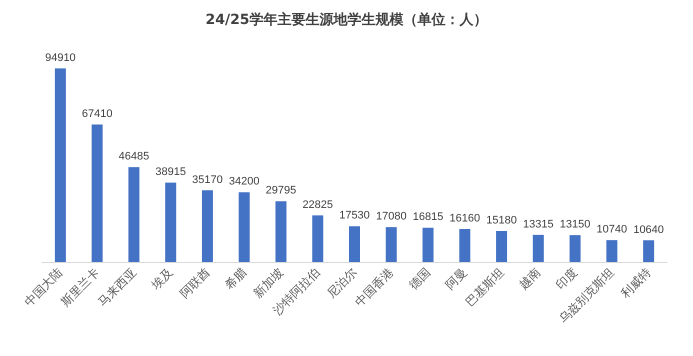 This screenshot has width=693, height=356. Describe the element at coordinates (501, 220) in the screenshot. I see `data-label: 15180` at that location.